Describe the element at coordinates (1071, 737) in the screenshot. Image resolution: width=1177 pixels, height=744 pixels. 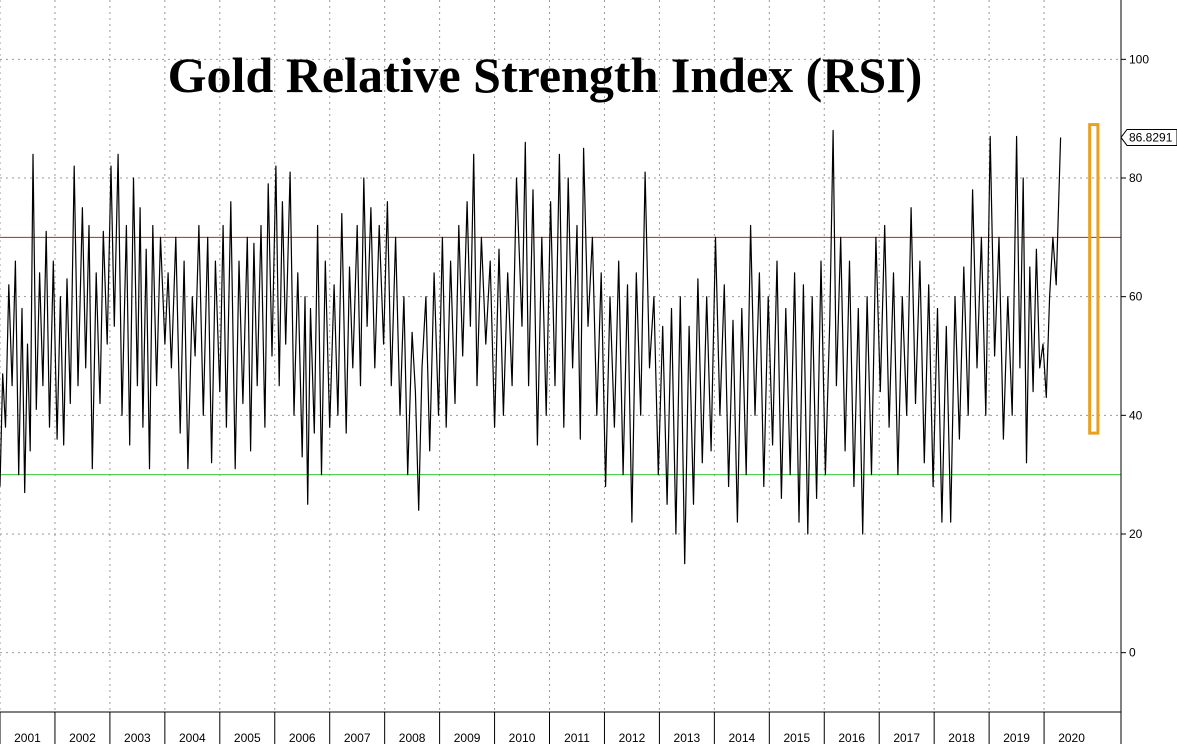
I see `x-tick-label: 2020` at that location.